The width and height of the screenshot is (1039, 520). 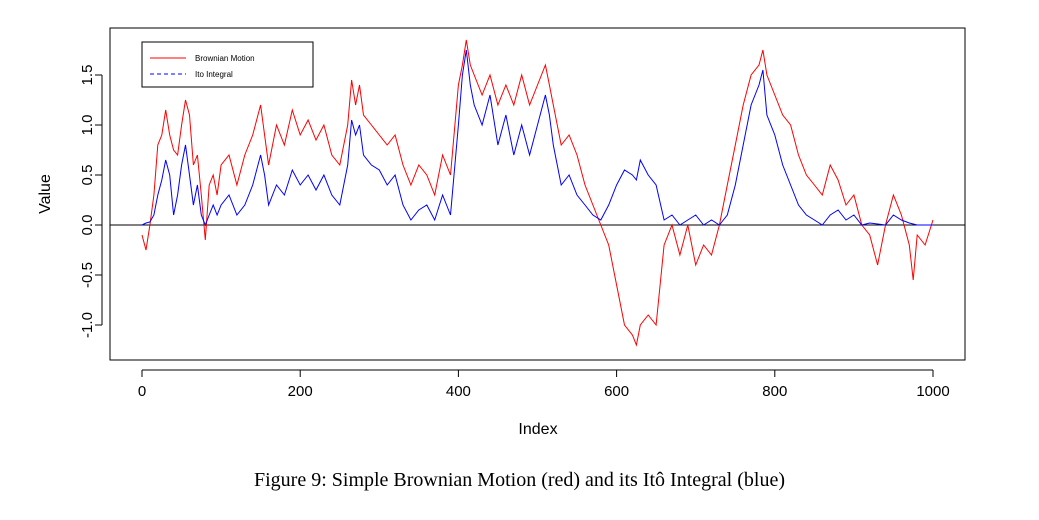 What do you see at coordinates (87, 225) in the screenshot?
I see `y-tick-label: 0.0` at bounding box center [87, 225].